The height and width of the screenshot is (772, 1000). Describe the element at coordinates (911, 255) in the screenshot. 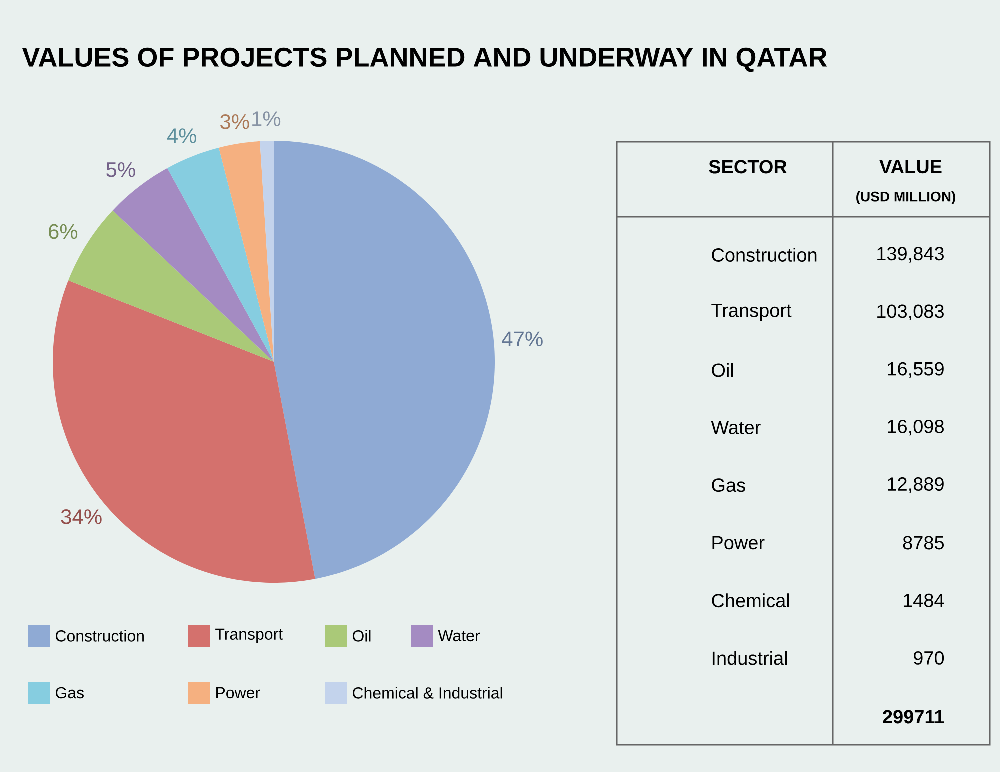

I see `text: 139,843` at that location.